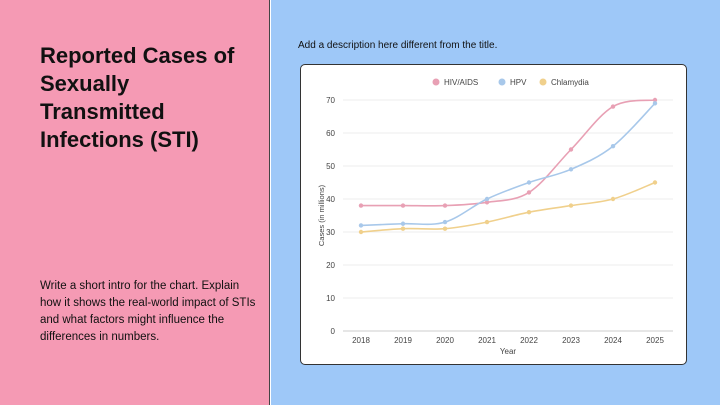 This screenshot has height=405, width=720. What do you see at coordinates (361, 340) in the screenshot?
I see `x-tick-label: 2018` at bounding box center [361, 340].